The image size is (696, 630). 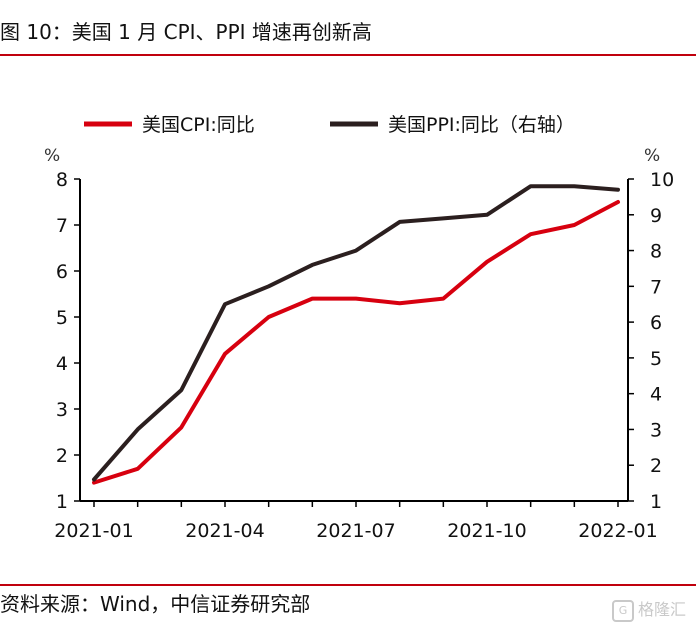 What do you see at coordinates (62, 180) in the screenshot?
I see `left-axis-tick-label: 8` at bounding box center [62, 180].